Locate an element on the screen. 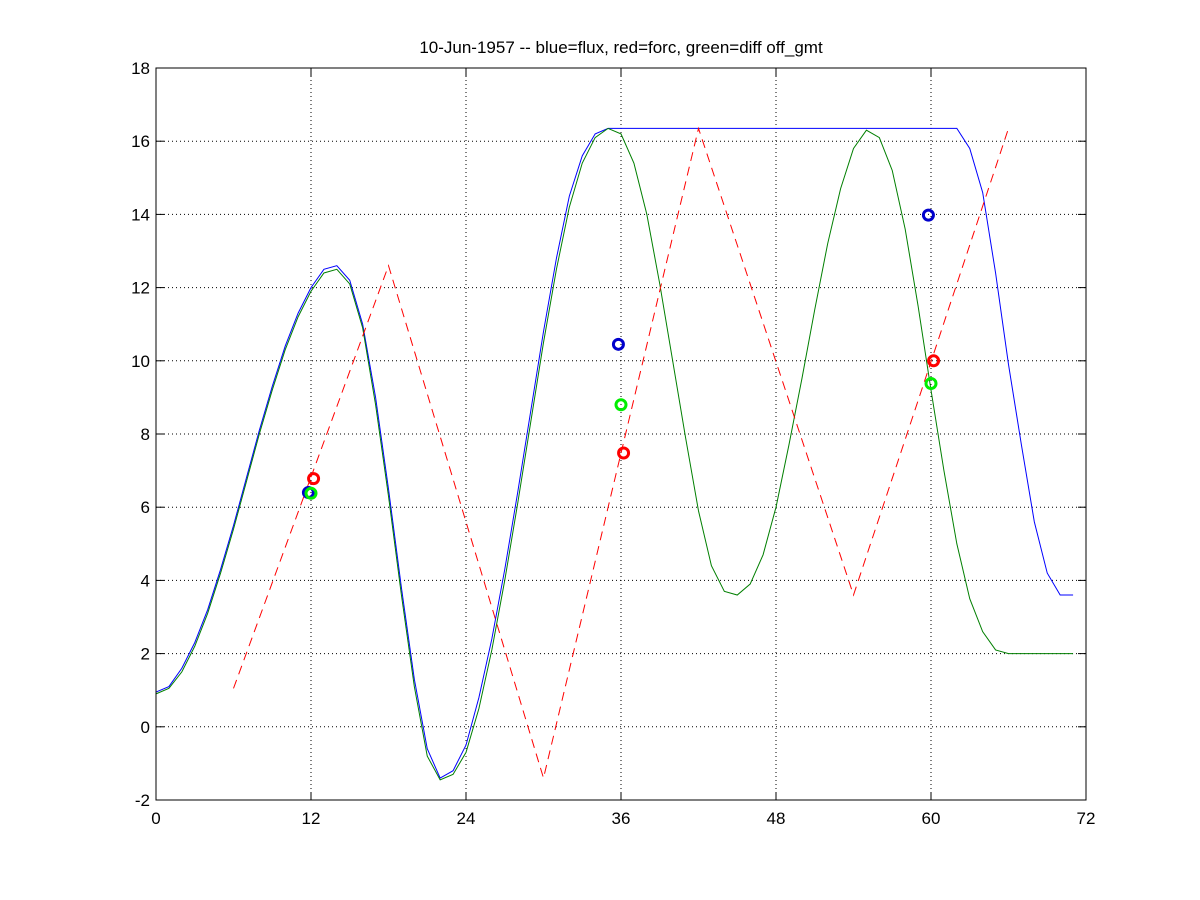 This screenshot has width=1200, height=900. y-tick-label: 16 is located at coordinates (140, 141).